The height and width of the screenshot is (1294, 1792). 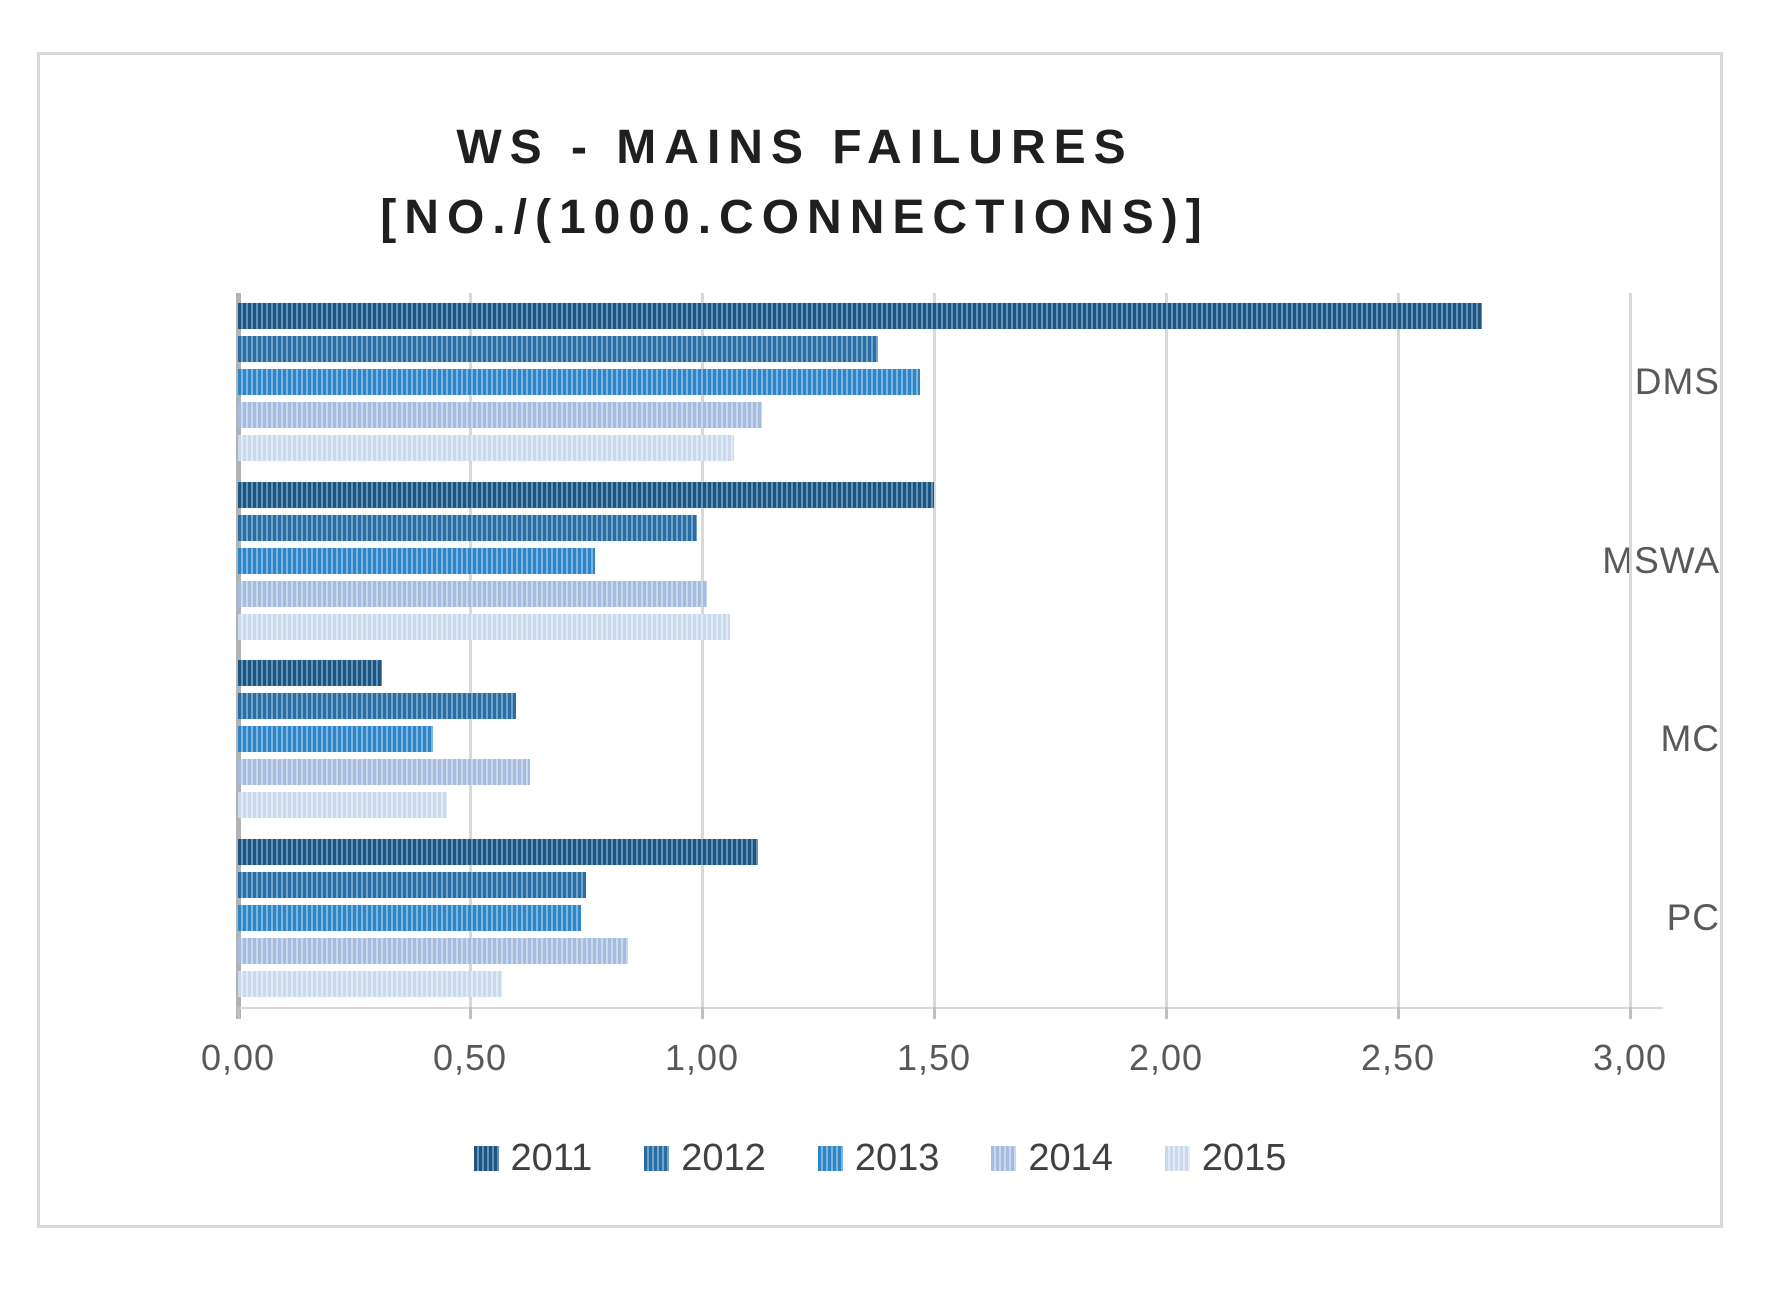 What do you see at coordinates (702, 1057) in the screenshot?
I see `value-axis-label-1,00: 1,00` at bounding box center [702, 1057].